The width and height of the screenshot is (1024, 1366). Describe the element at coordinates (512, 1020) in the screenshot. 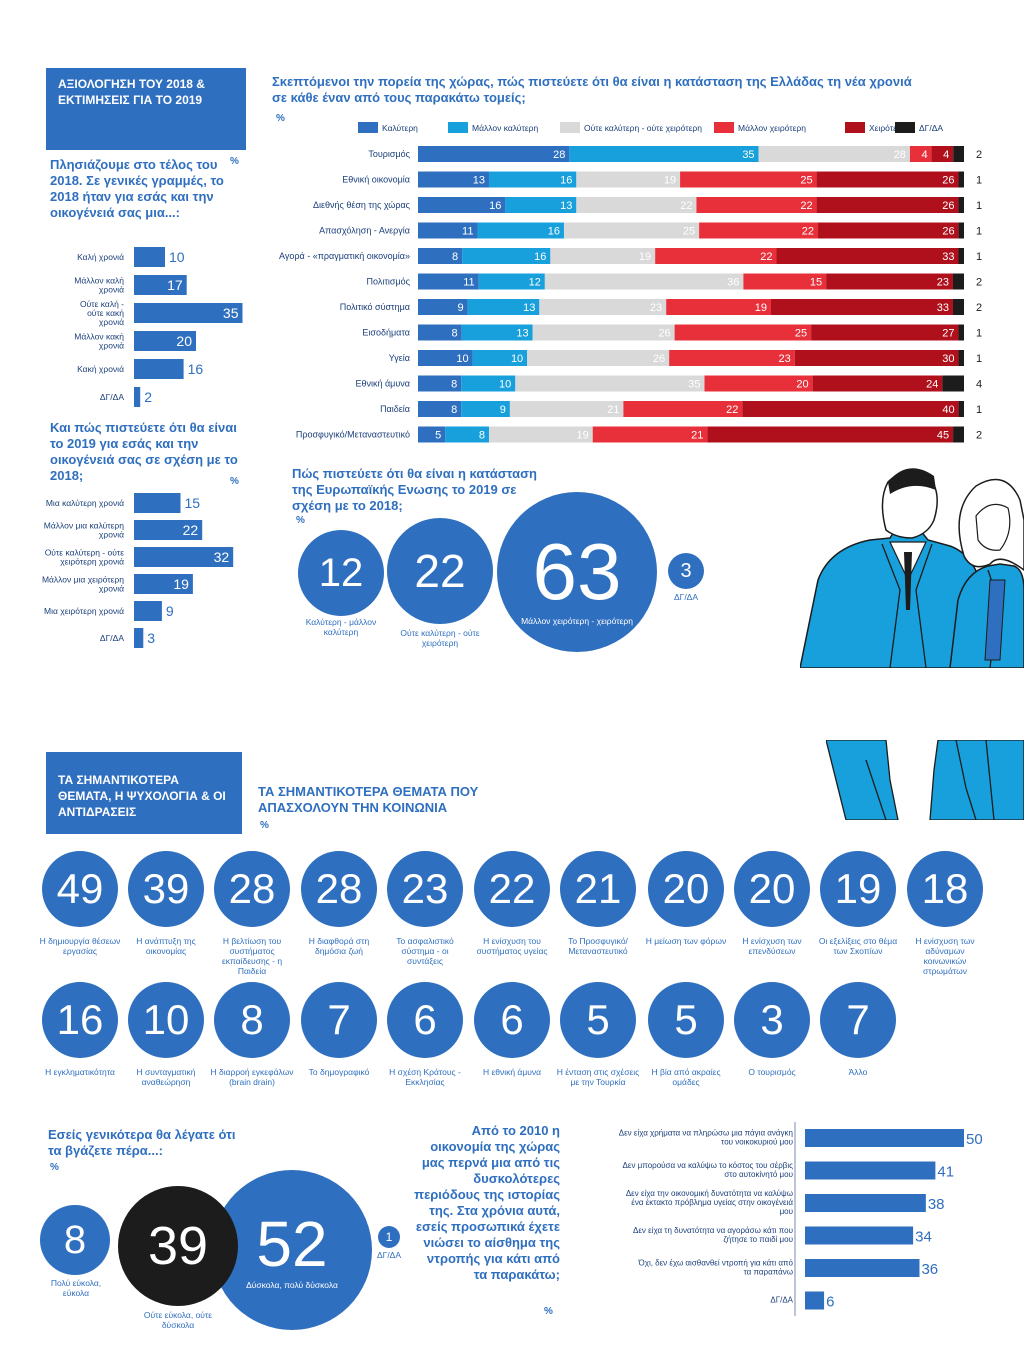

I see `issue-circle-16: 6` at that location.